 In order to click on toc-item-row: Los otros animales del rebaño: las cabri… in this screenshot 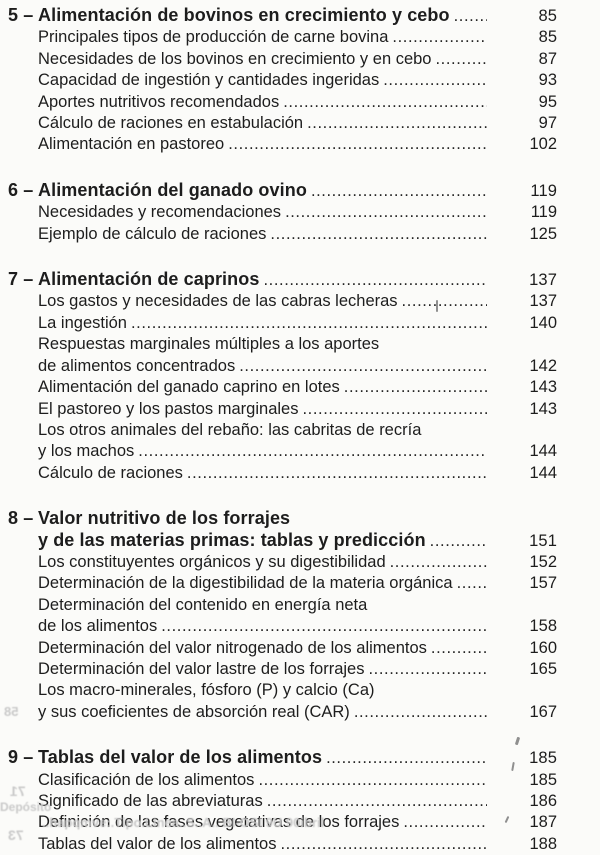, I will do `click(282, 430)`.